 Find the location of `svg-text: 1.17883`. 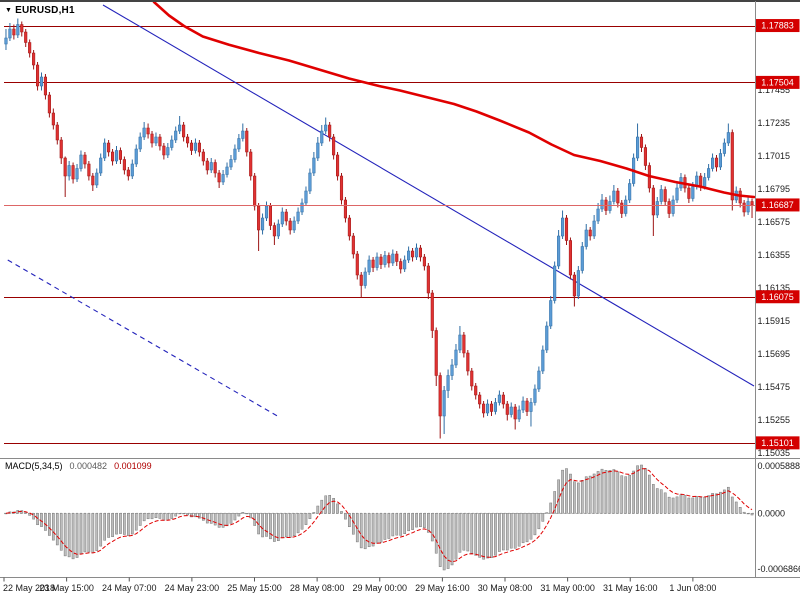

svg-text: 1.17883 is located at coordinates (777, 26).